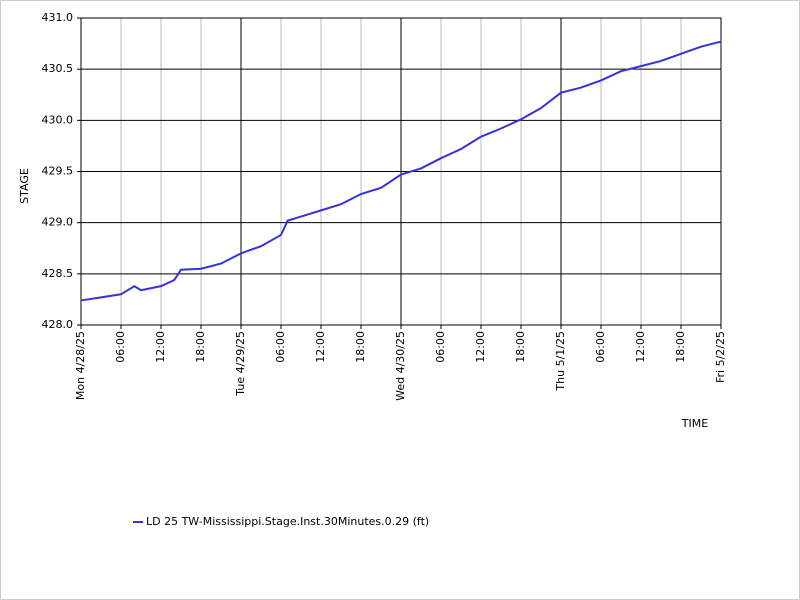 Image resolution: width=800 pixels, height=600 pixels. Describe the element at coordinates (58, 222) in the screenshot. I see `y-tick-label: 429.0` at that location.